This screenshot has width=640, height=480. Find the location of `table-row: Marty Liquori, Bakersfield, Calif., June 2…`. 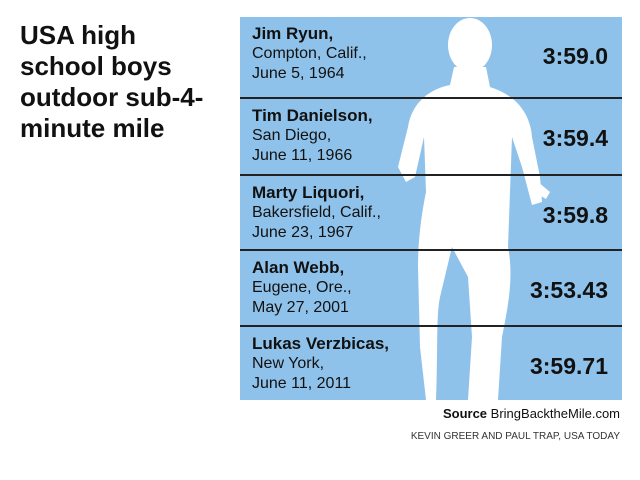

table-row: Marty Liquori, Bakersfield, Calif., June 2… is located at coordinates (431, 211).